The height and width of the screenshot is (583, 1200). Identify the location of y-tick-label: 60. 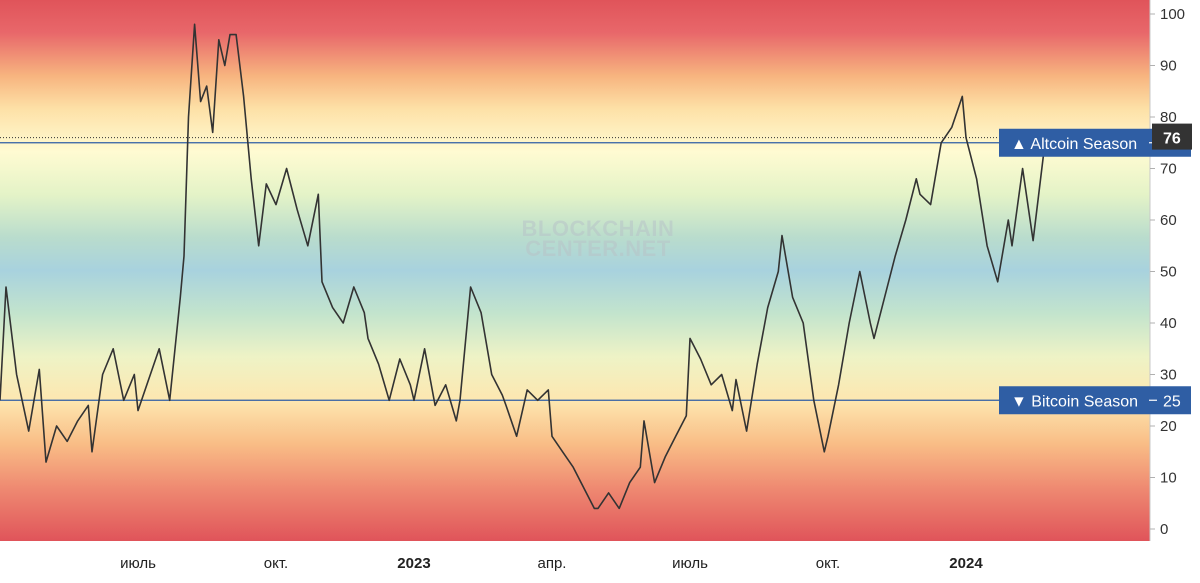
(1168, 220).